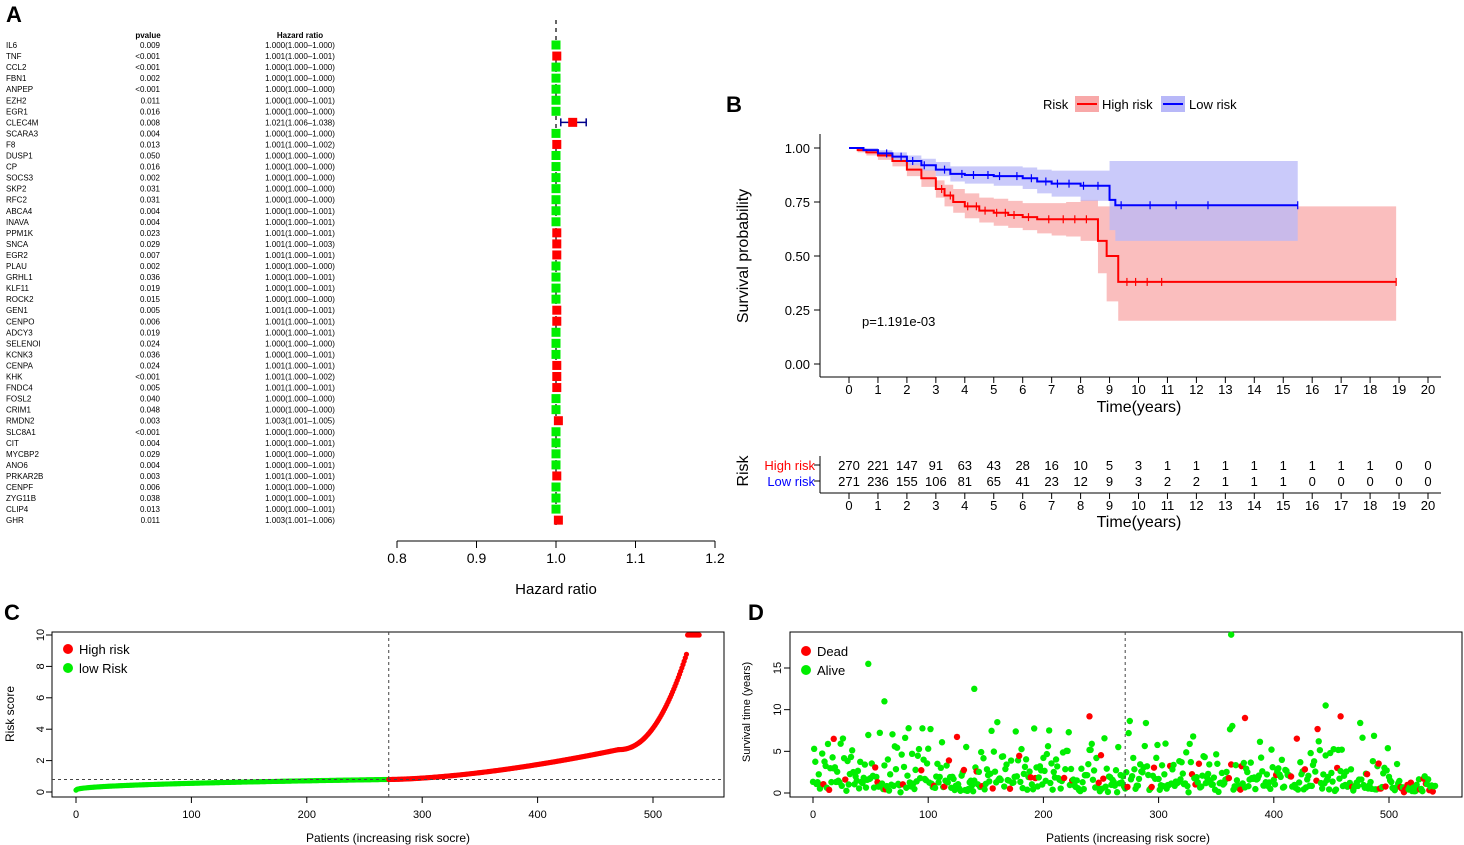 This screenshot has width=1464, height=845. I want to click on c-y-tick-label: 0, so click(41, 792).